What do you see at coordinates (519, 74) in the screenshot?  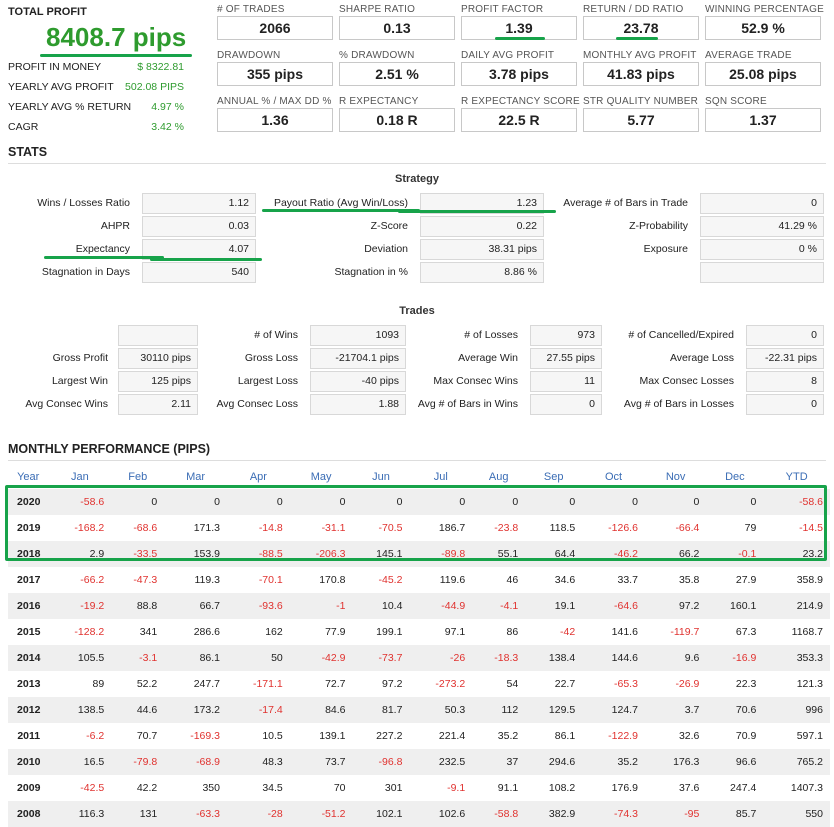 I see `metric-value: 3.78 pips` at bounding box center [519, 74].